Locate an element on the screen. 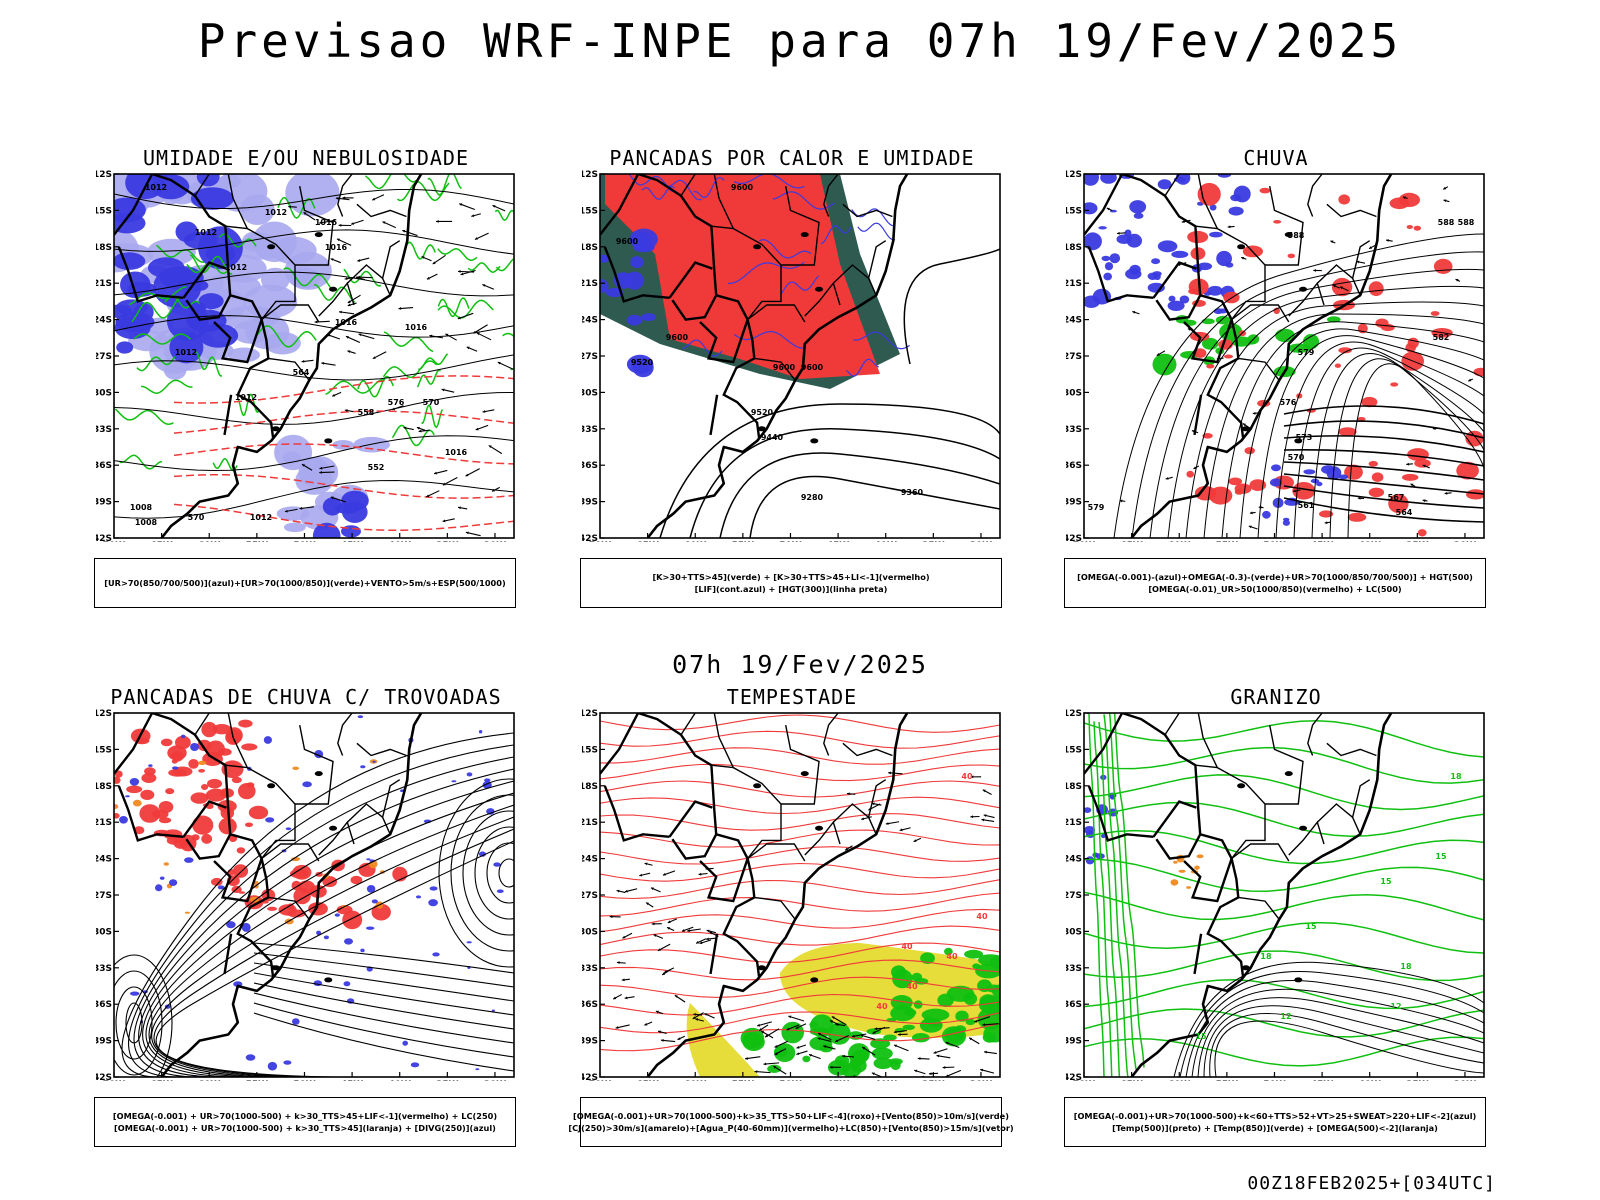  hail-orange-patch is located at coordinates (1200, 856).